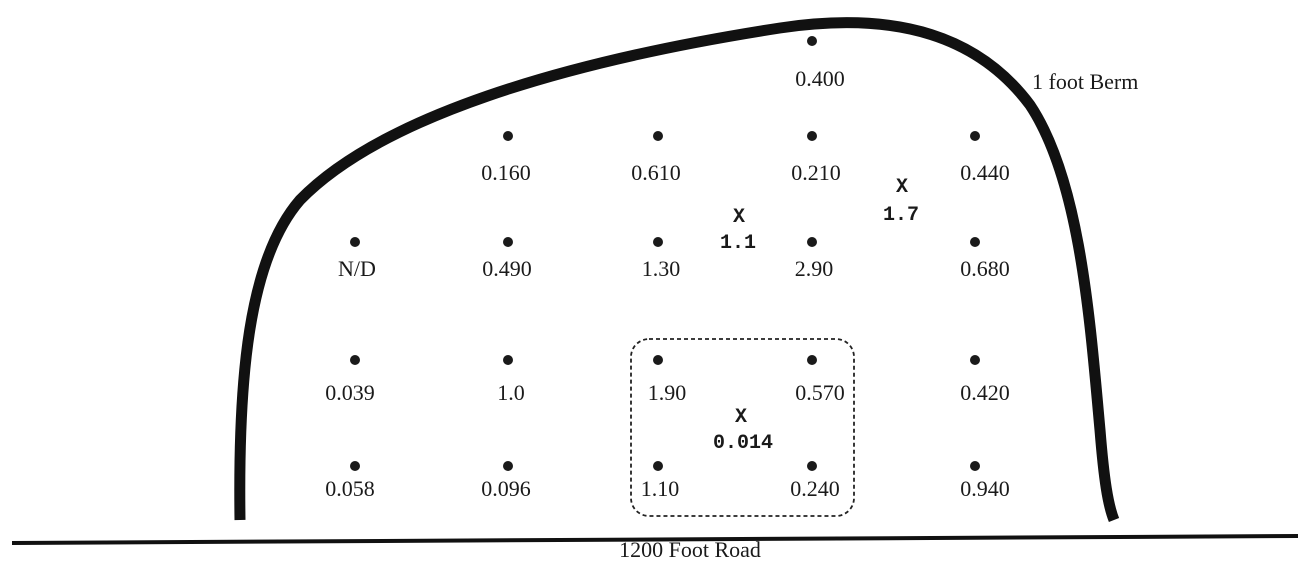  I want to click on sample-point: 0.680, so click(985, 259).